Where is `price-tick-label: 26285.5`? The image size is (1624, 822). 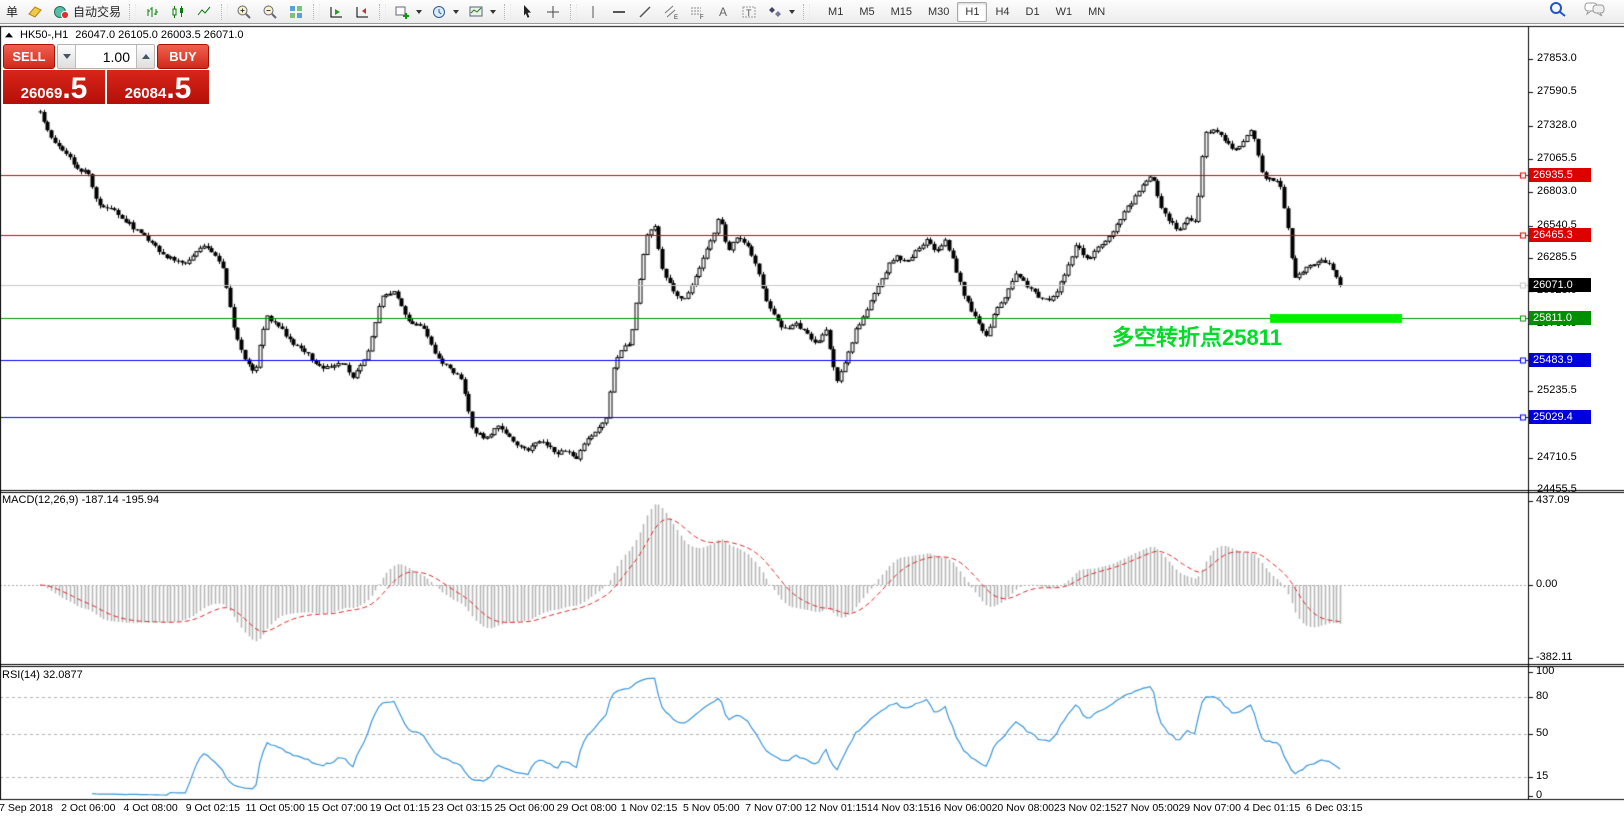 price-tick-label: 26285.5 is located at coordinates (1557, 256).